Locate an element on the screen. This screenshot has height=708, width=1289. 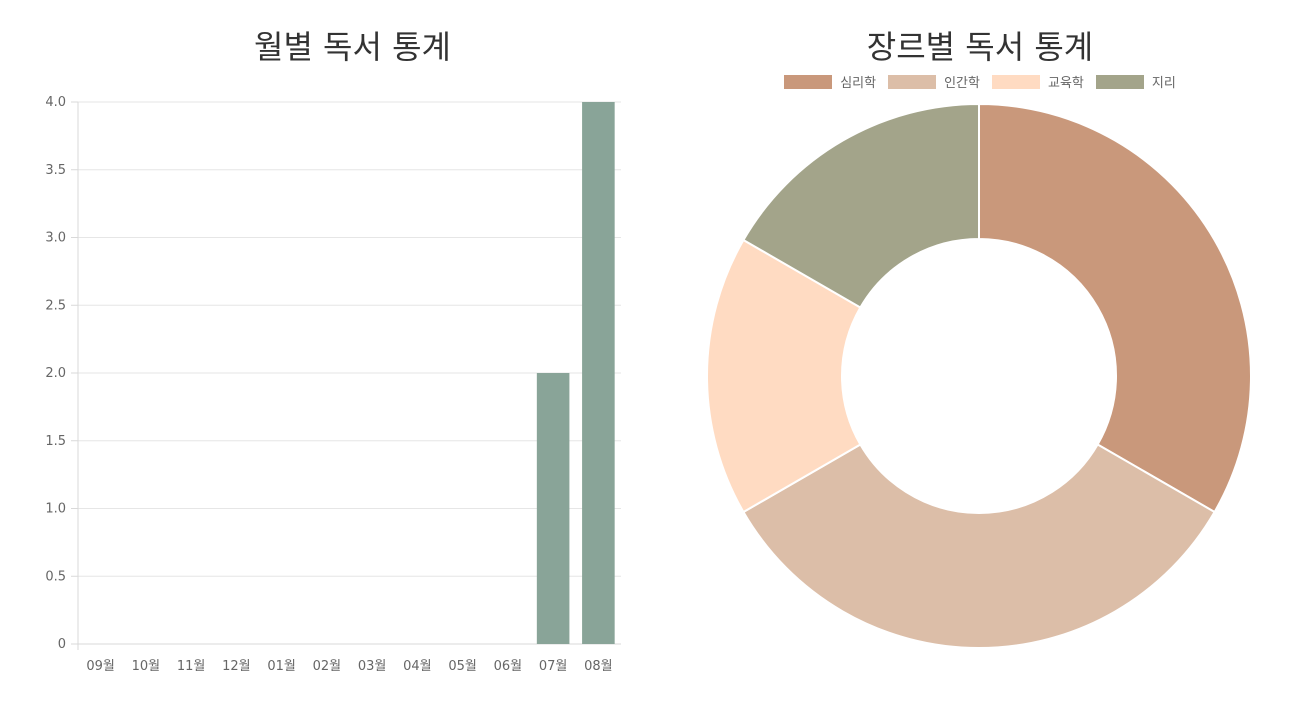
pie-chart-title: 장르별 독서 통계 is located at coordinates (980, 47).